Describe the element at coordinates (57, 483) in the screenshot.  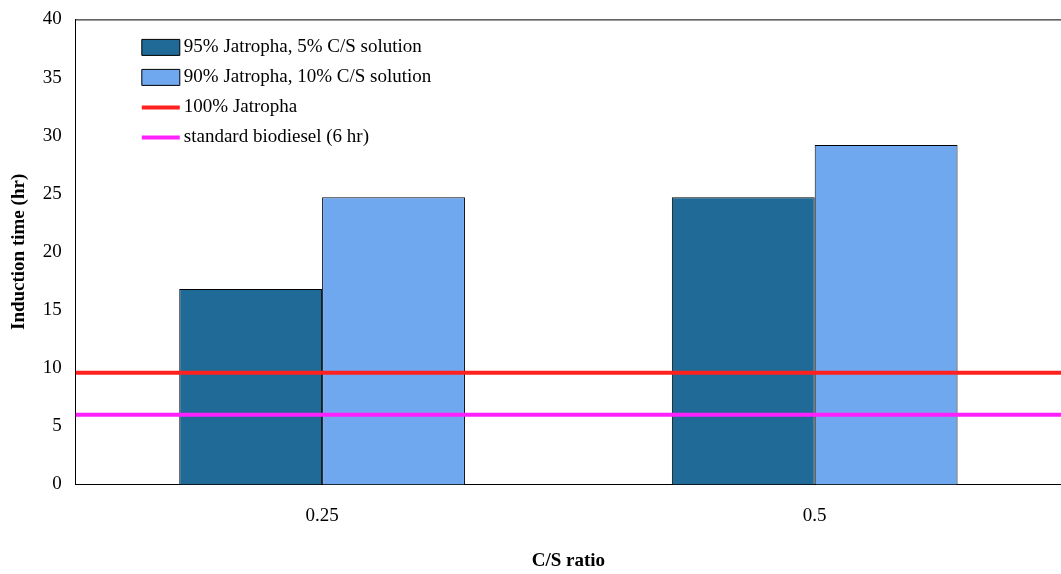
I see `y-tick-label: 0` at that location.